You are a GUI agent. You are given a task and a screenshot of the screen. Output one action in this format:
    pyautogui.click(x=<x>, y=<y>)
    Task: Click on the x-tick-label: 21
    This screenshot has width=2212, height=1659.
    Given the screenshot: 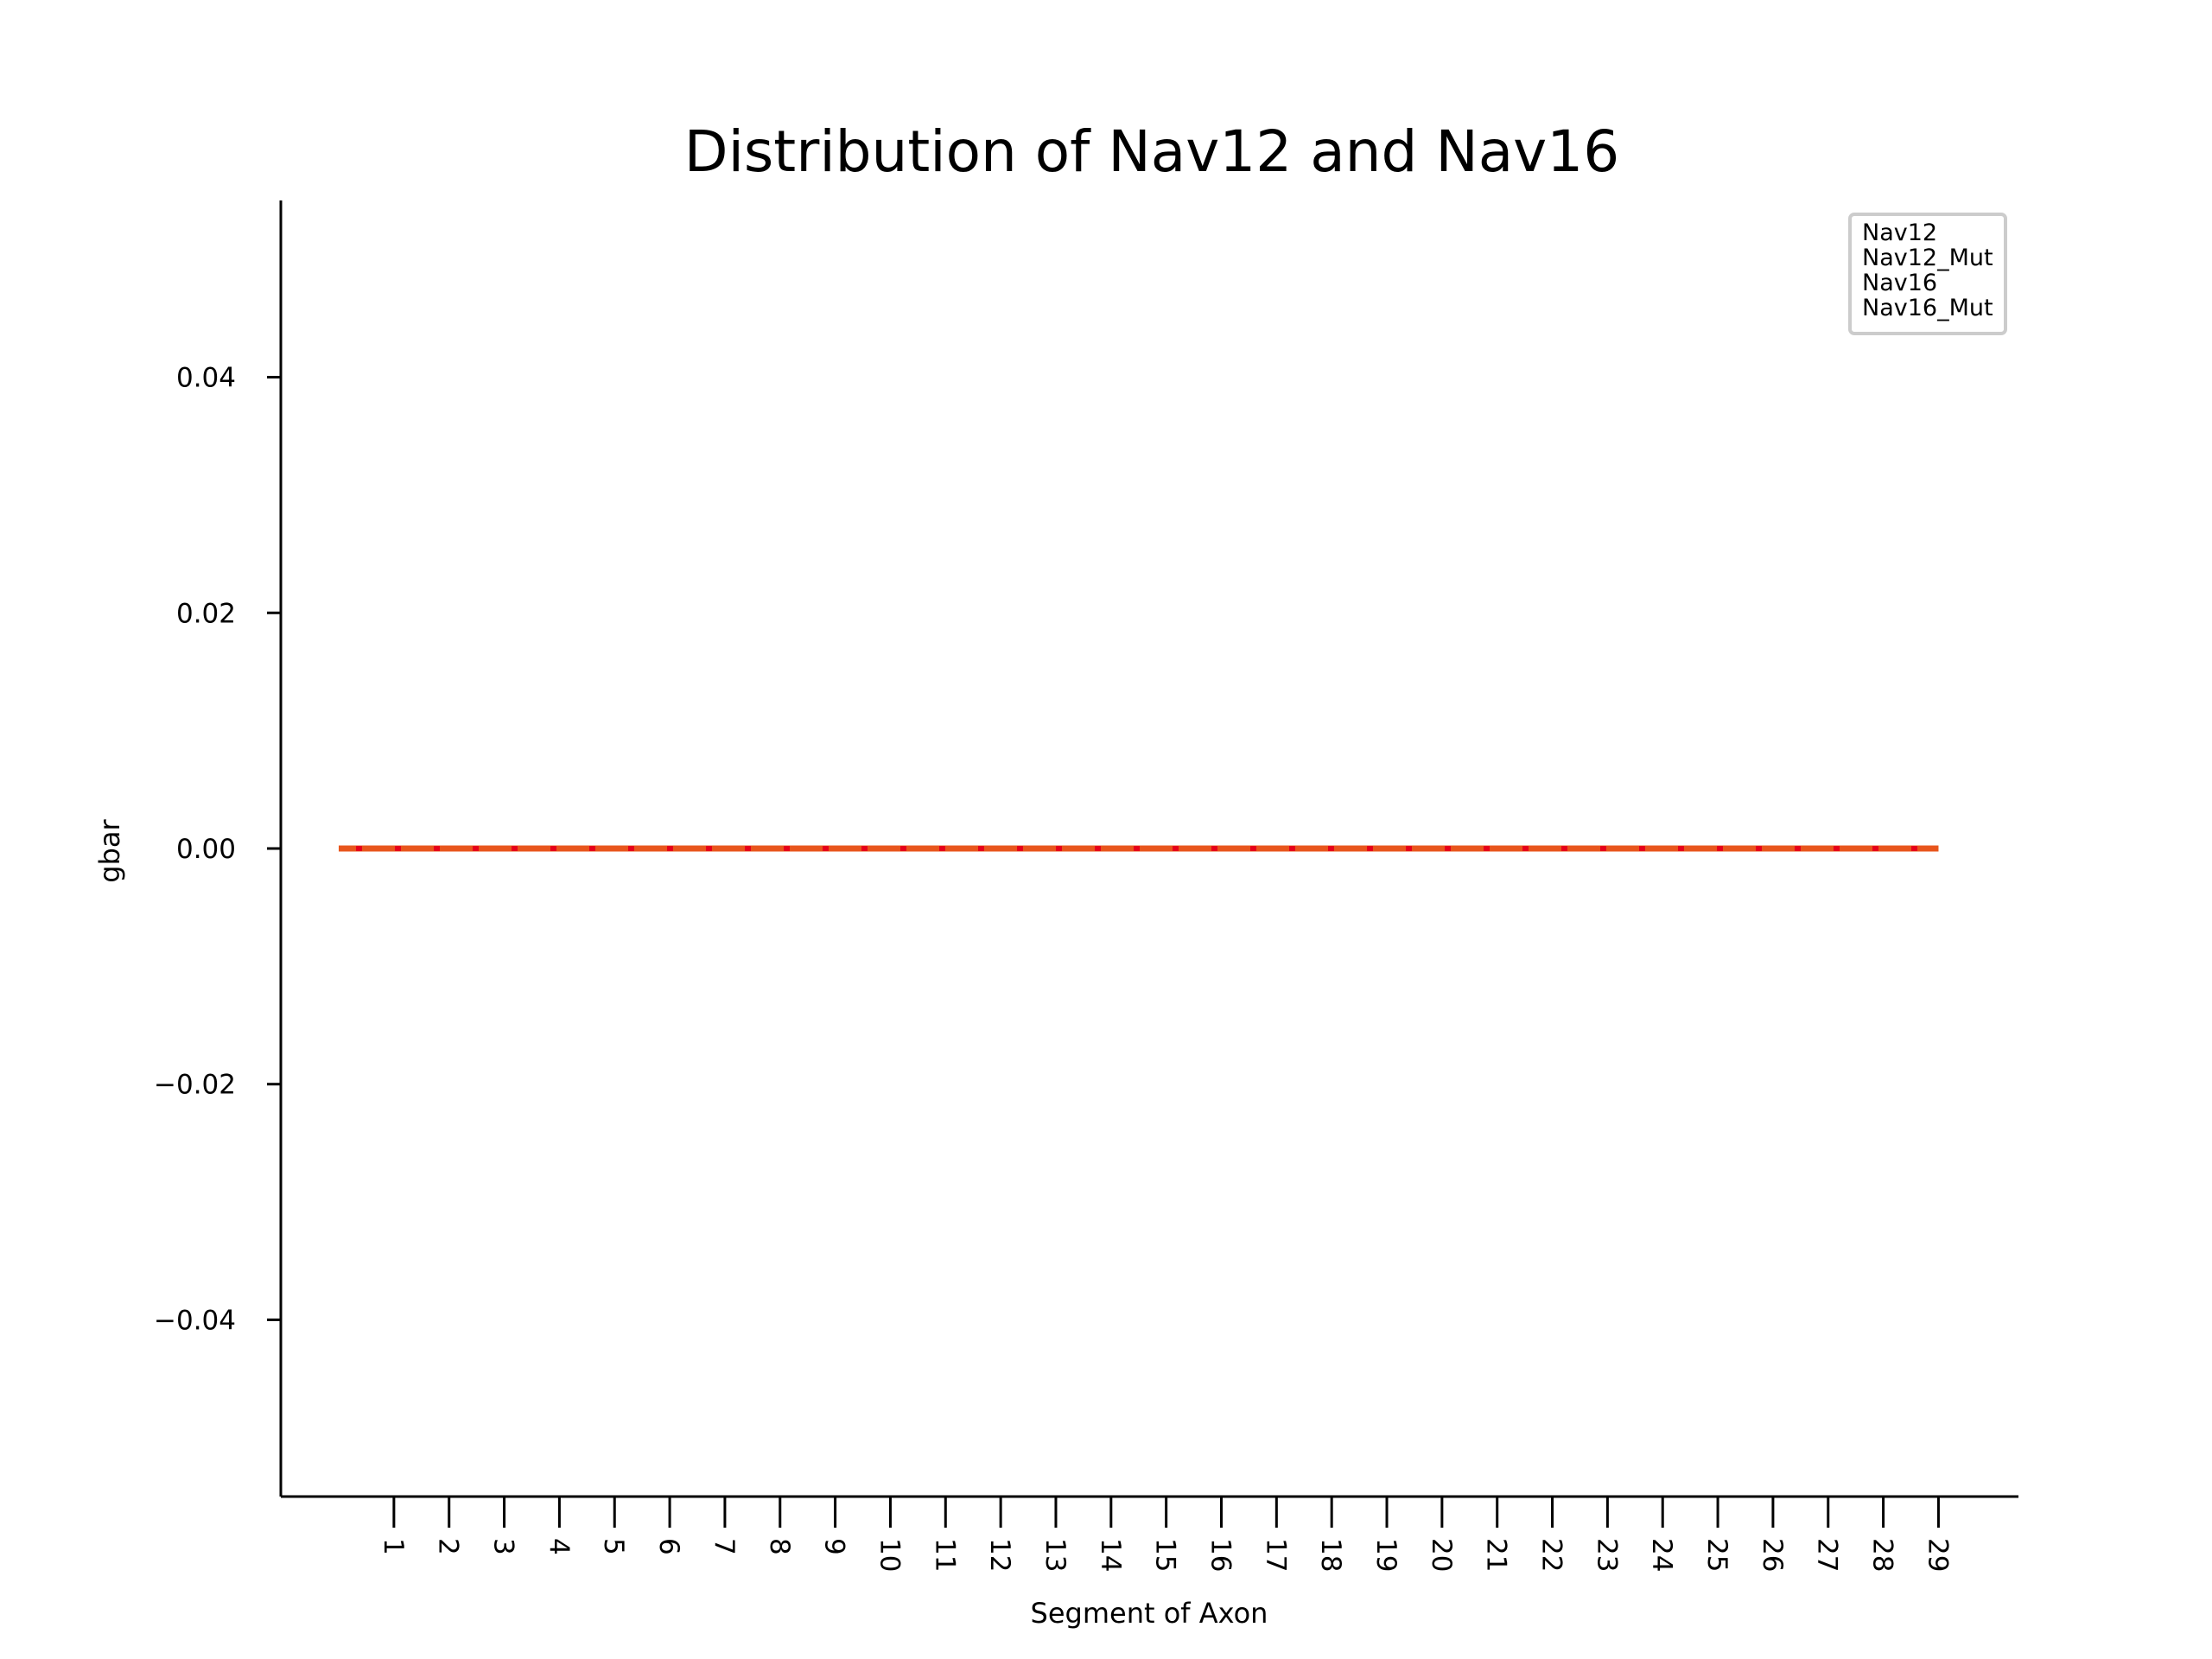 What is the action you would take?
    pyautogui.click(x=1496, y=1555)
    